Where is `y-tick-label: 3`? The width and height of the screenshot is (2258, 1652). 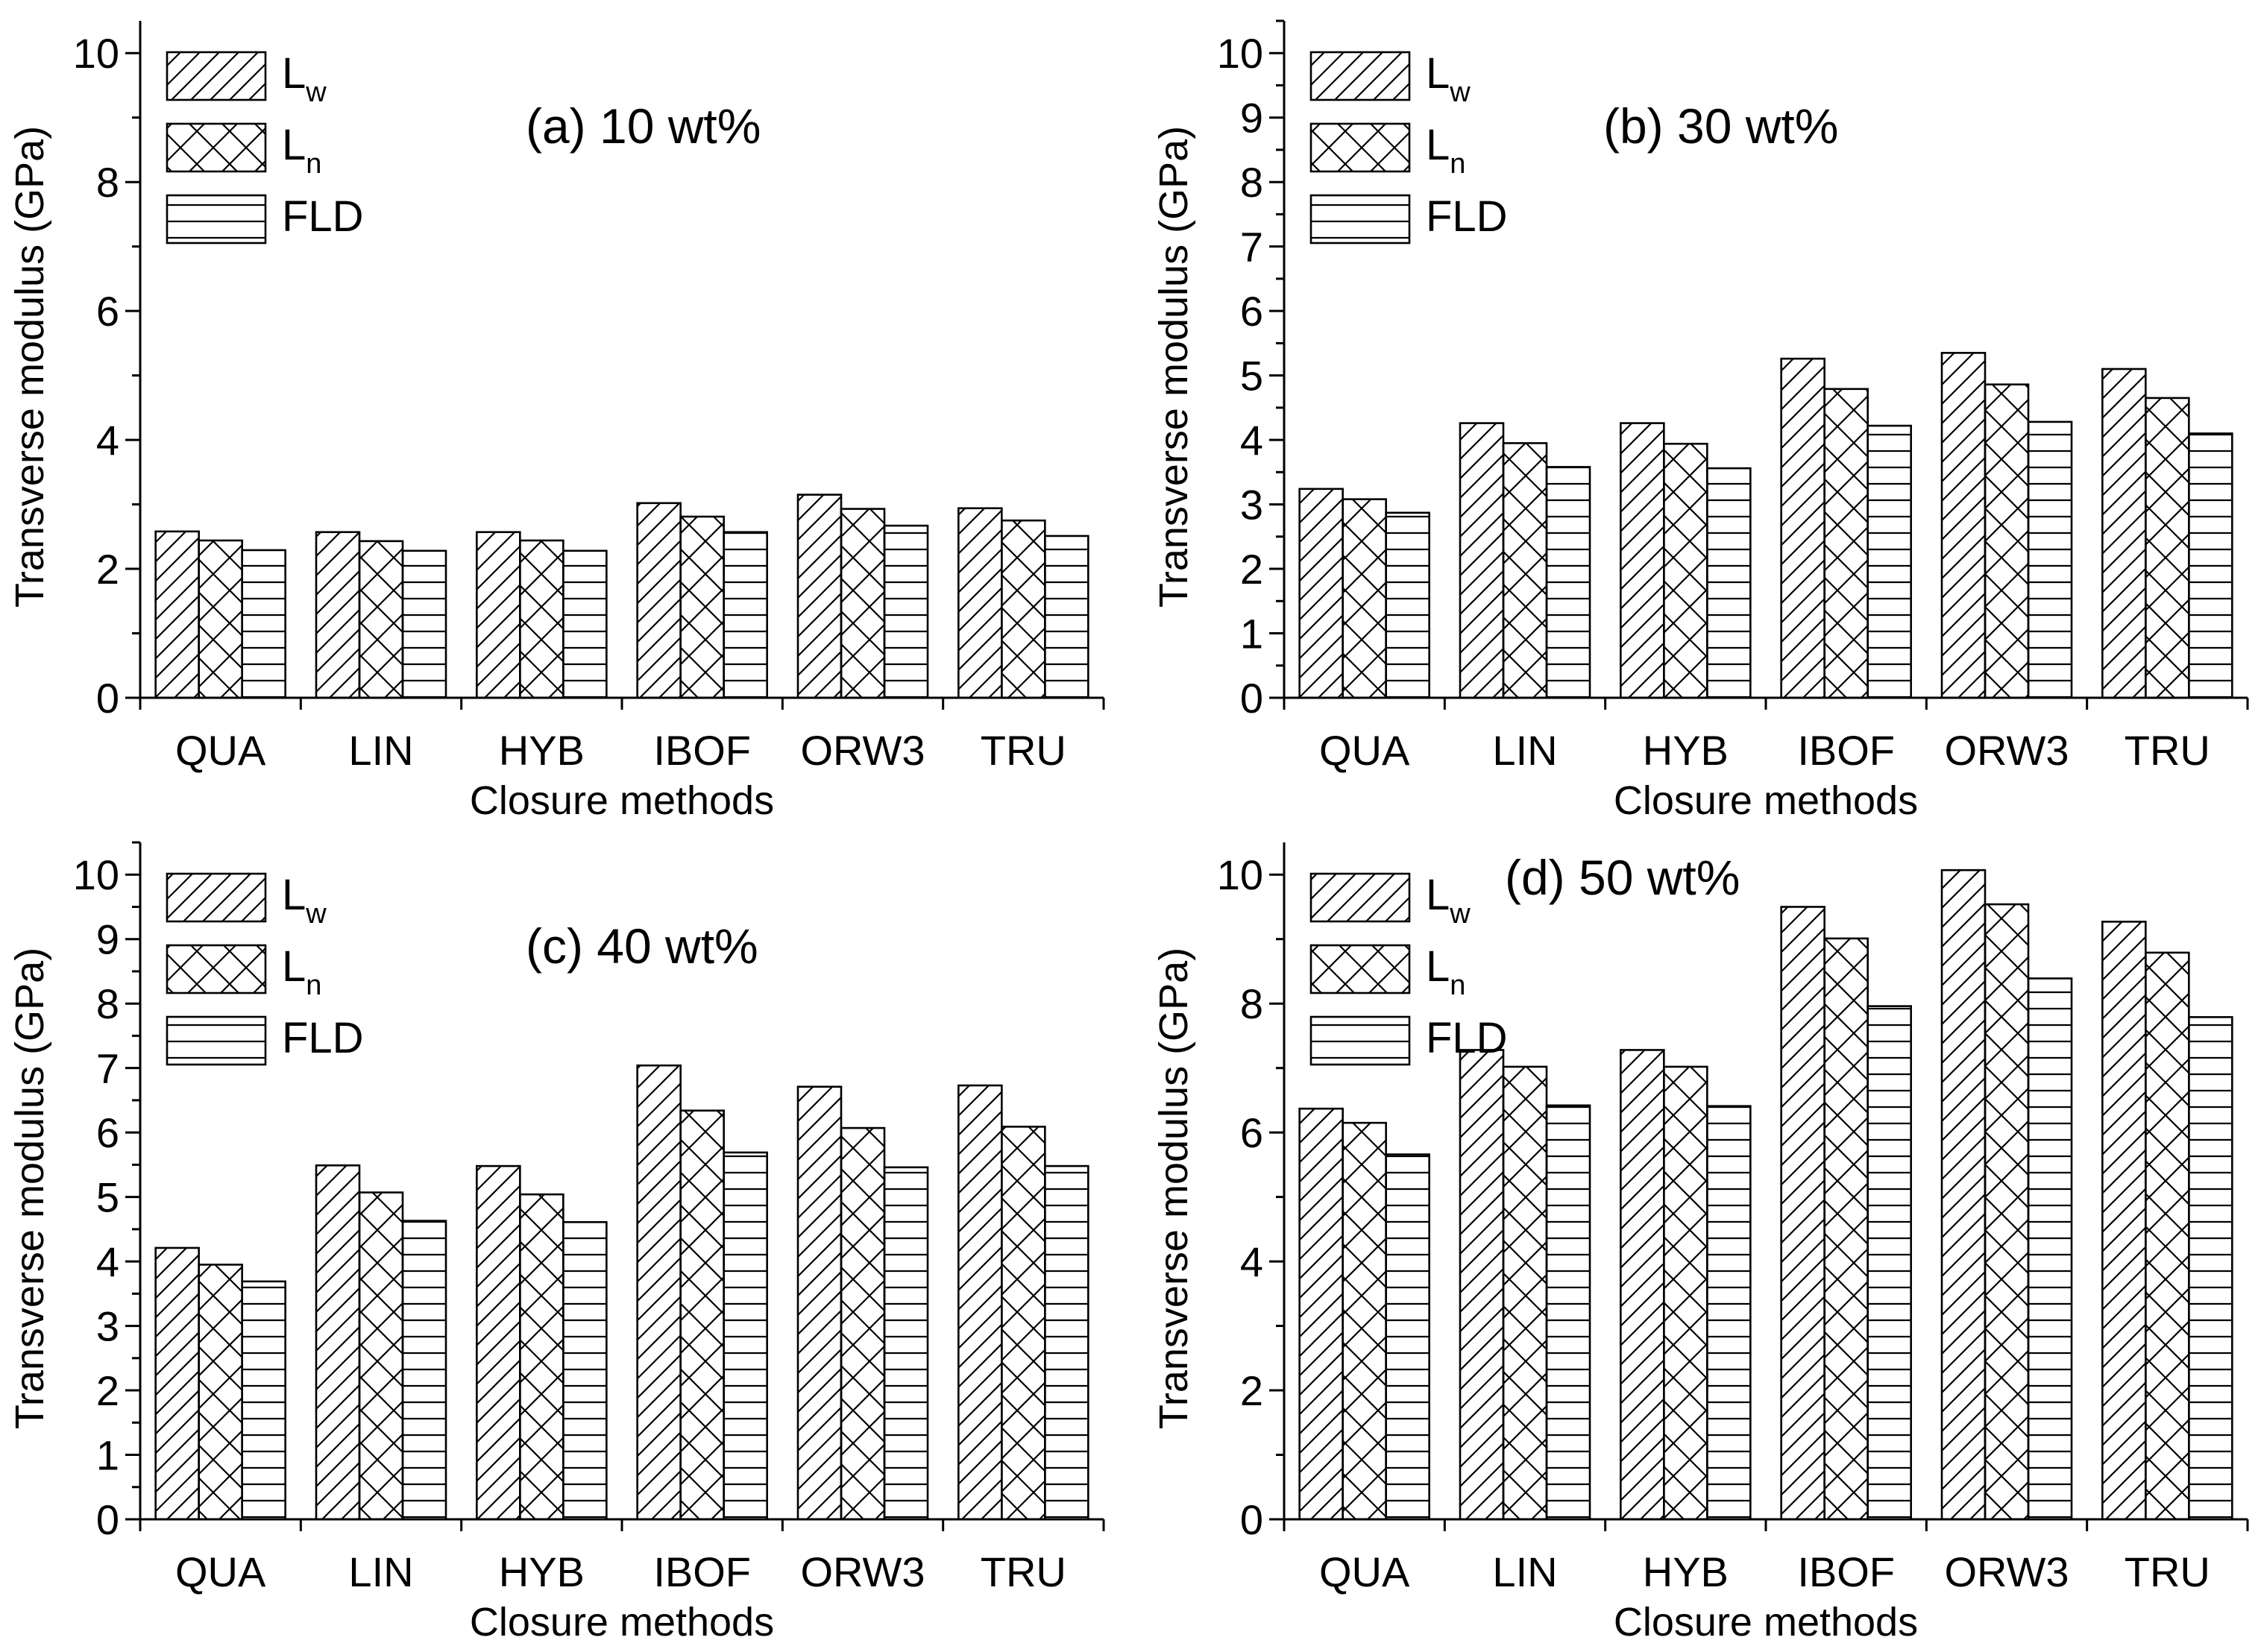 y-tick-label: 3 is located at coordinates (108, 1326).